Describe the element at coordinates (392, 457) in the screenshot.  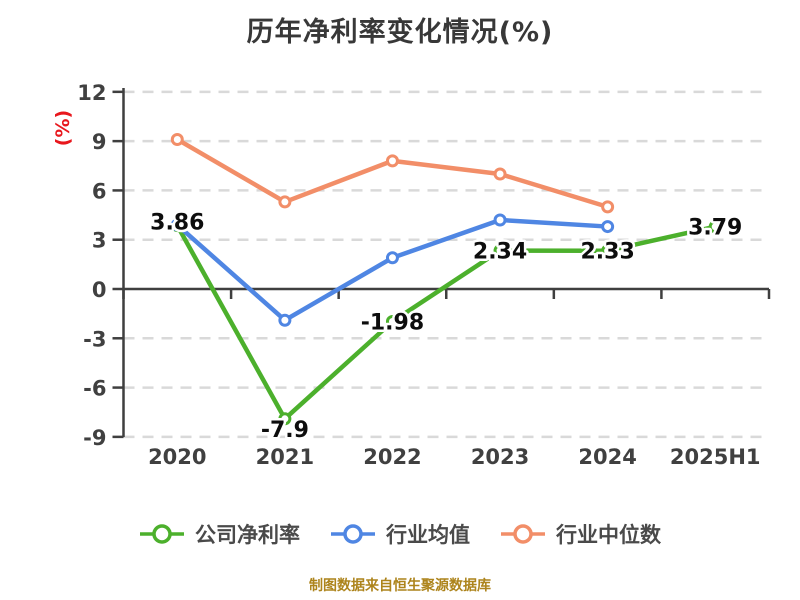
I see `x-tick-label: 2022` at that location.